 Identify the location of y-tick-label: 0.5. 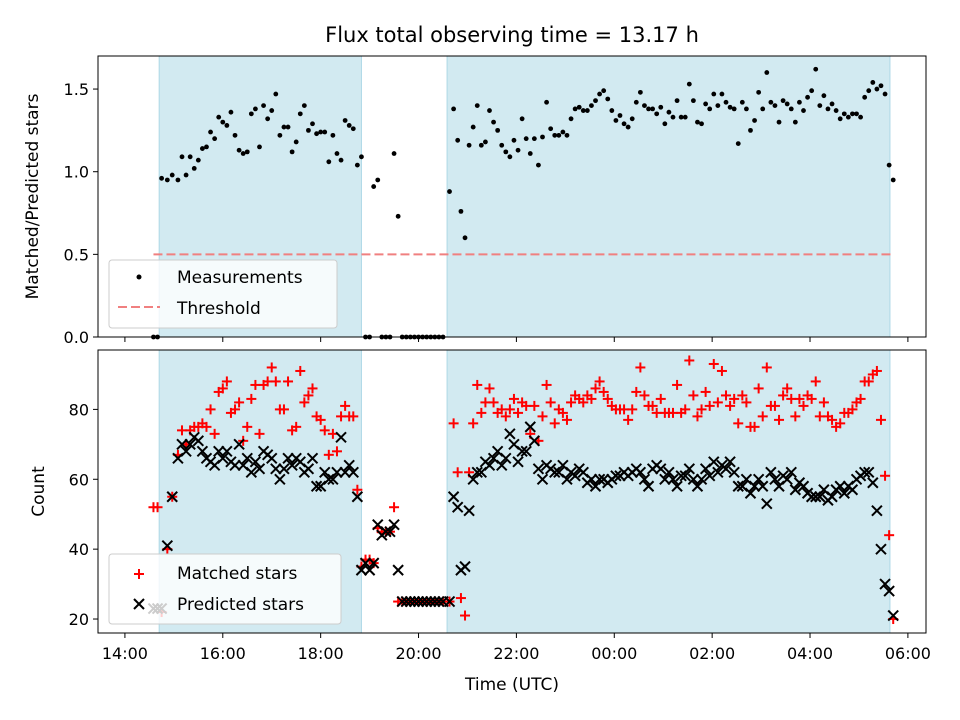
(76, 254).